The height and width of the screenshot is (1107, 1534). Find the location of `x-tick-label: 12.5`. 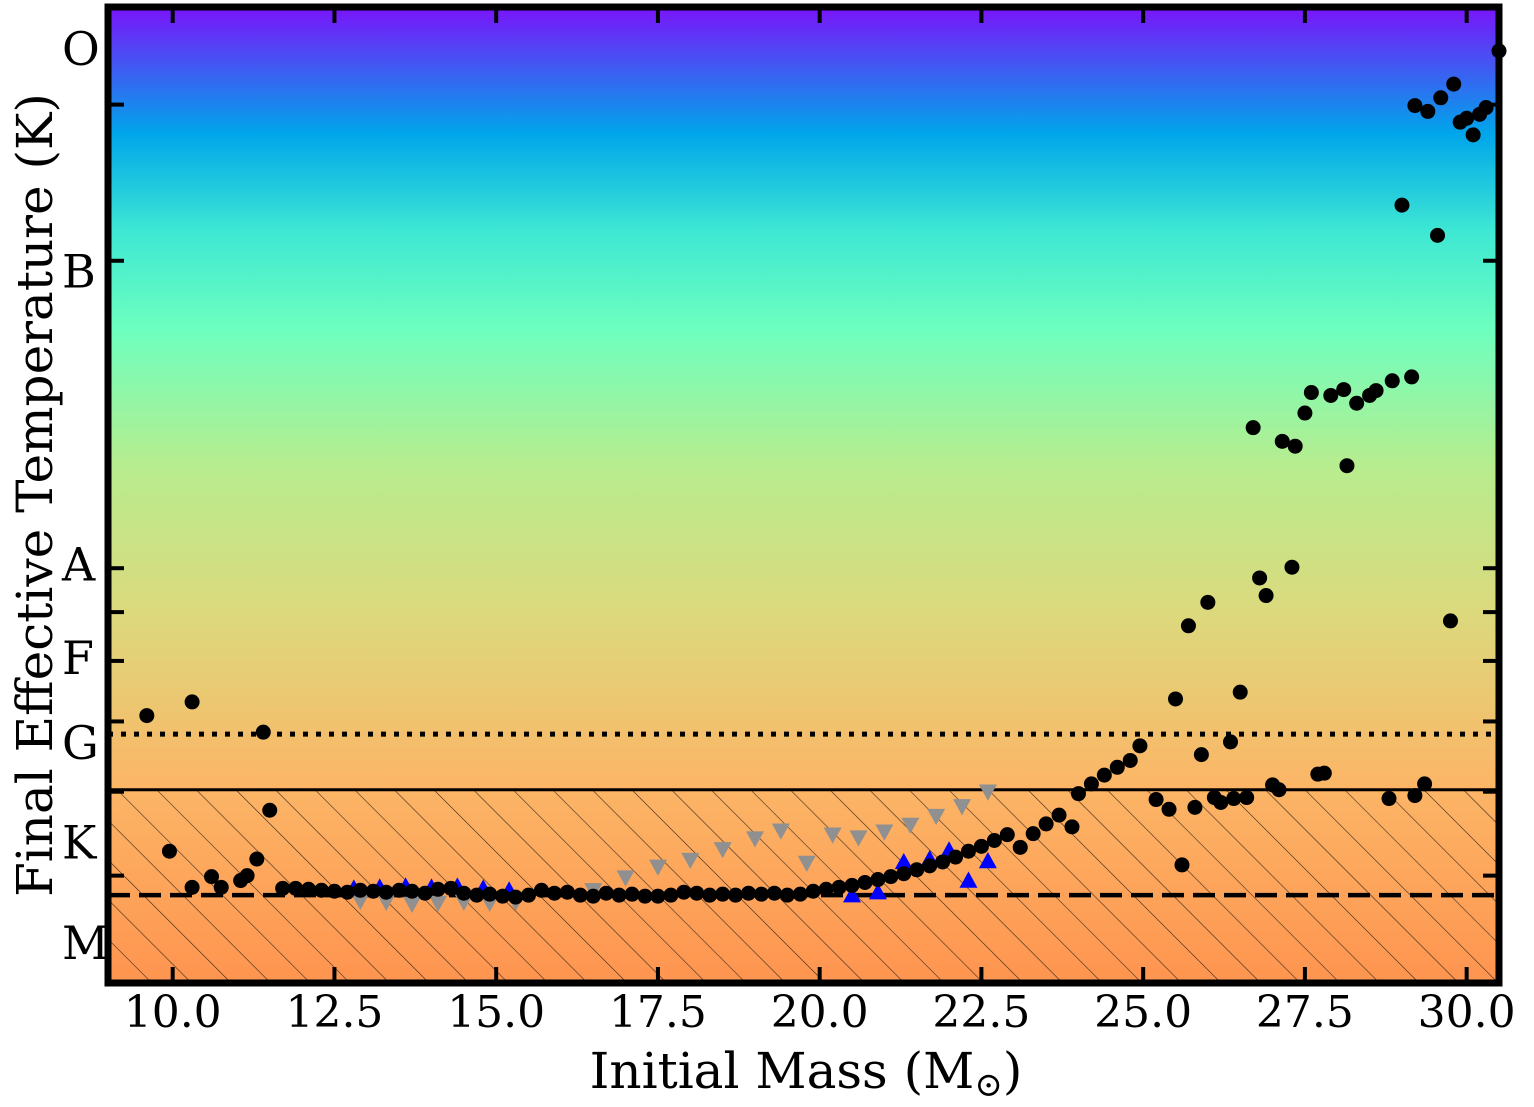

x-tick-label: 12.5 is located at coordinates (334, 1012).